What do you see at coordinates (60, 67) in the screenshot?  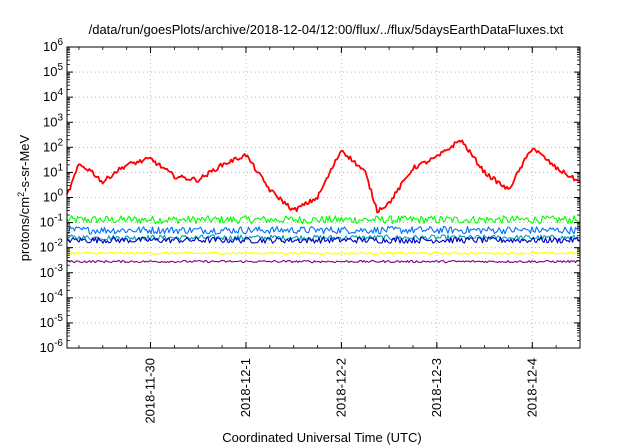 I see `y-tick-label-exponent: 5` at bounding box center [60, 67].